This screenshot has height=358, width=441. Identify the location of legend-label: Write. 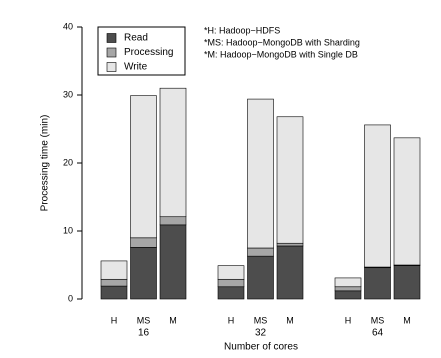
(136, 67).